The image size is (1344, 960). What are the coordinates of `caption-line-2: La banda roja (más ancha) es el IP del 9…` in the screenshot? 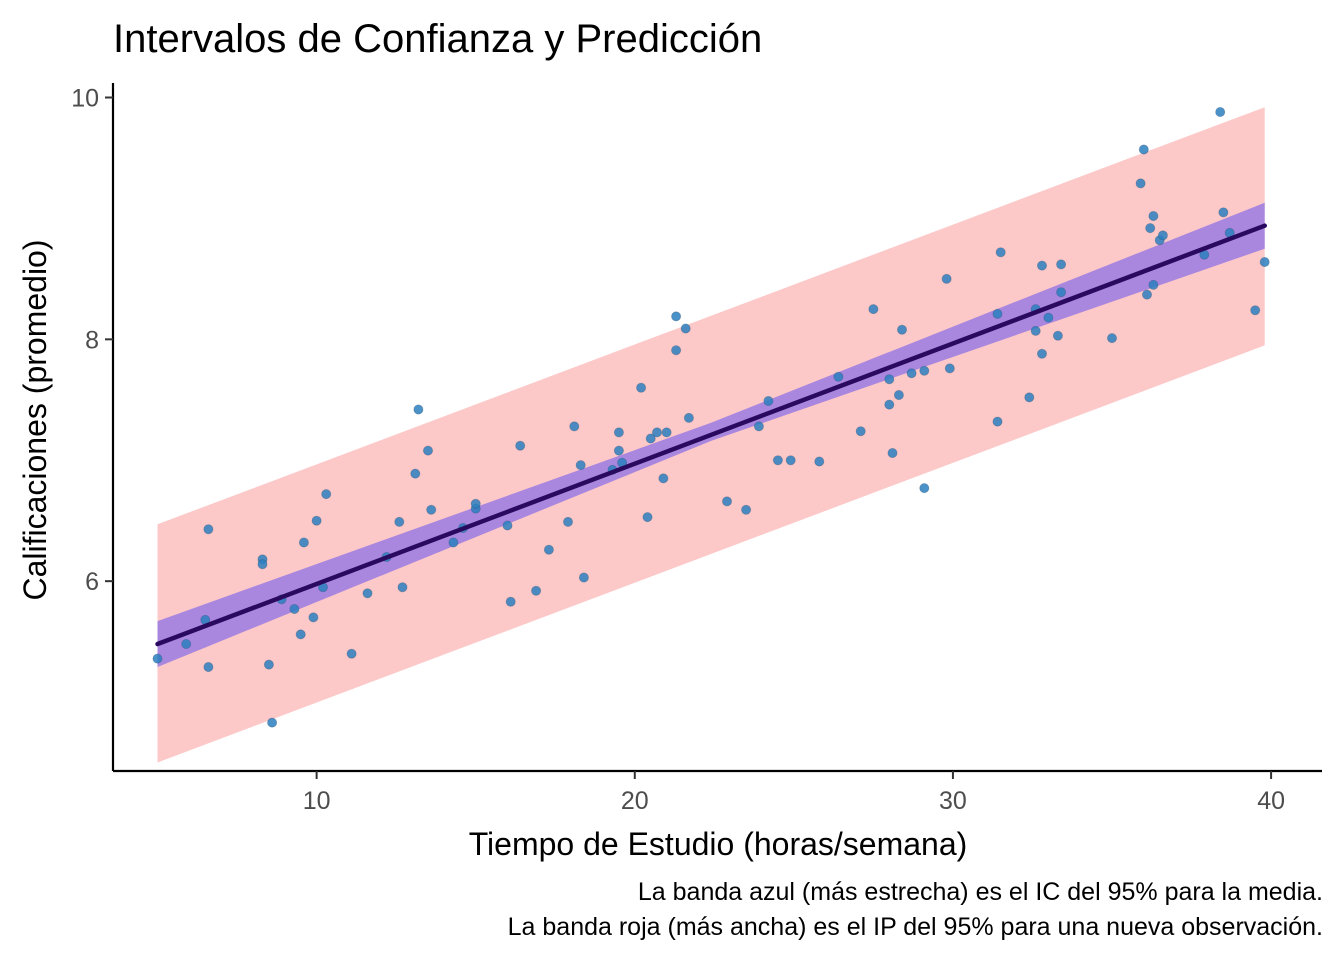 It's located at (915, 927).